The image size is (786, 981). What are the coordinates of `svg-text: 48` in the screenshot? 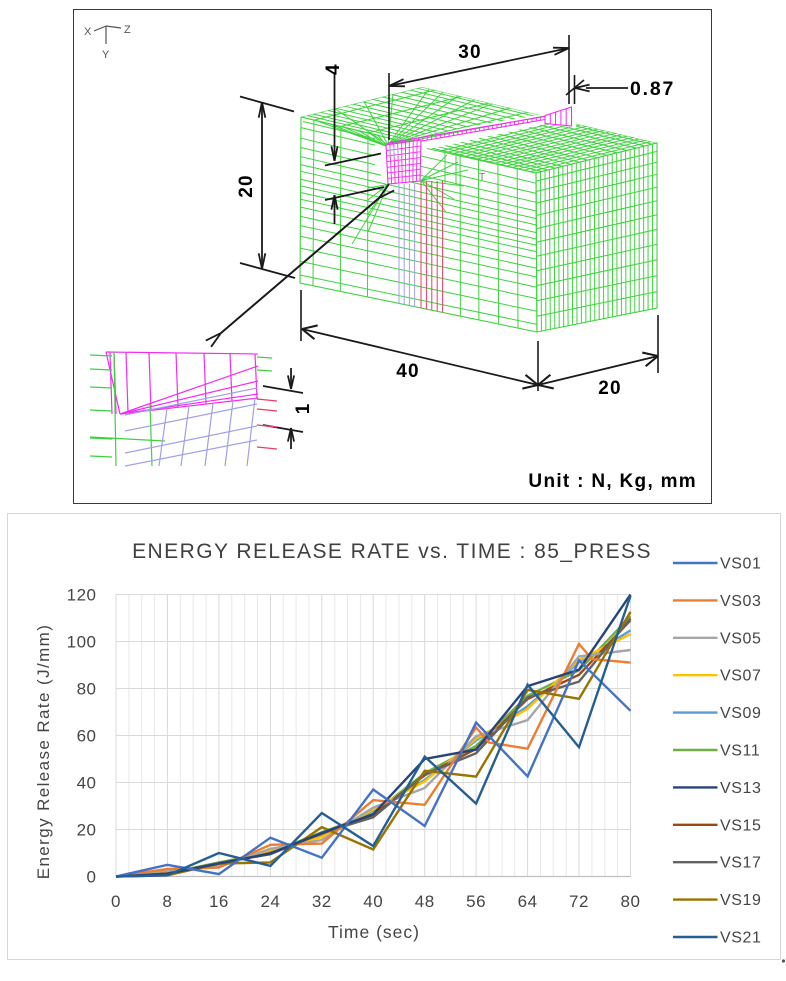 It's located at (425, 901).